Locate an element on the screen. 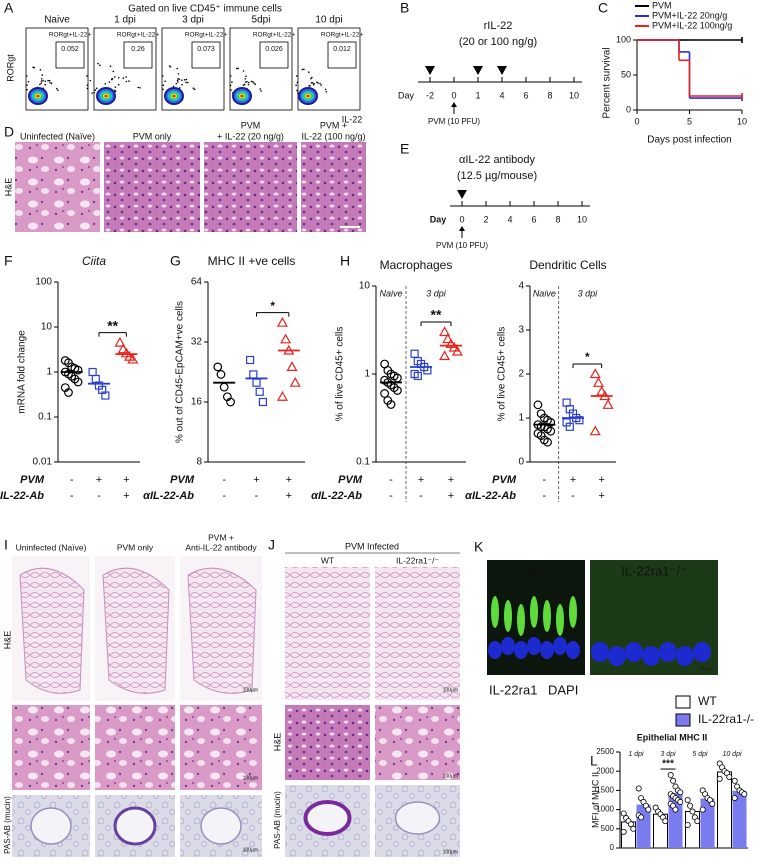 This screenshot has height=866, width=763. x-tick-label: 10 is located at coordinates (742, 121).